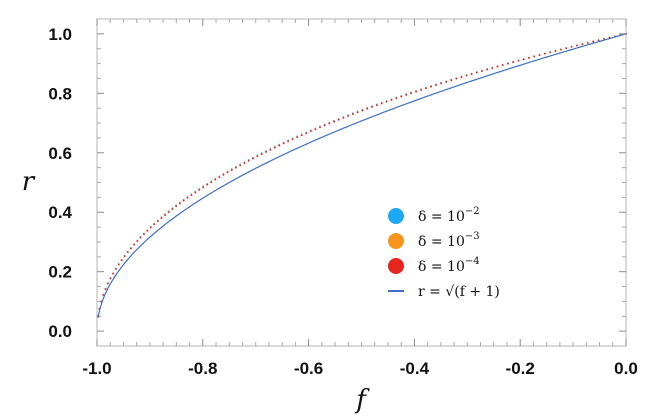 This screenshot has height=420, width=654. What do you see at coordinates (29, 182) in the screenshot?
I see `y-axis-title: r` at bounding box center [29, 182].